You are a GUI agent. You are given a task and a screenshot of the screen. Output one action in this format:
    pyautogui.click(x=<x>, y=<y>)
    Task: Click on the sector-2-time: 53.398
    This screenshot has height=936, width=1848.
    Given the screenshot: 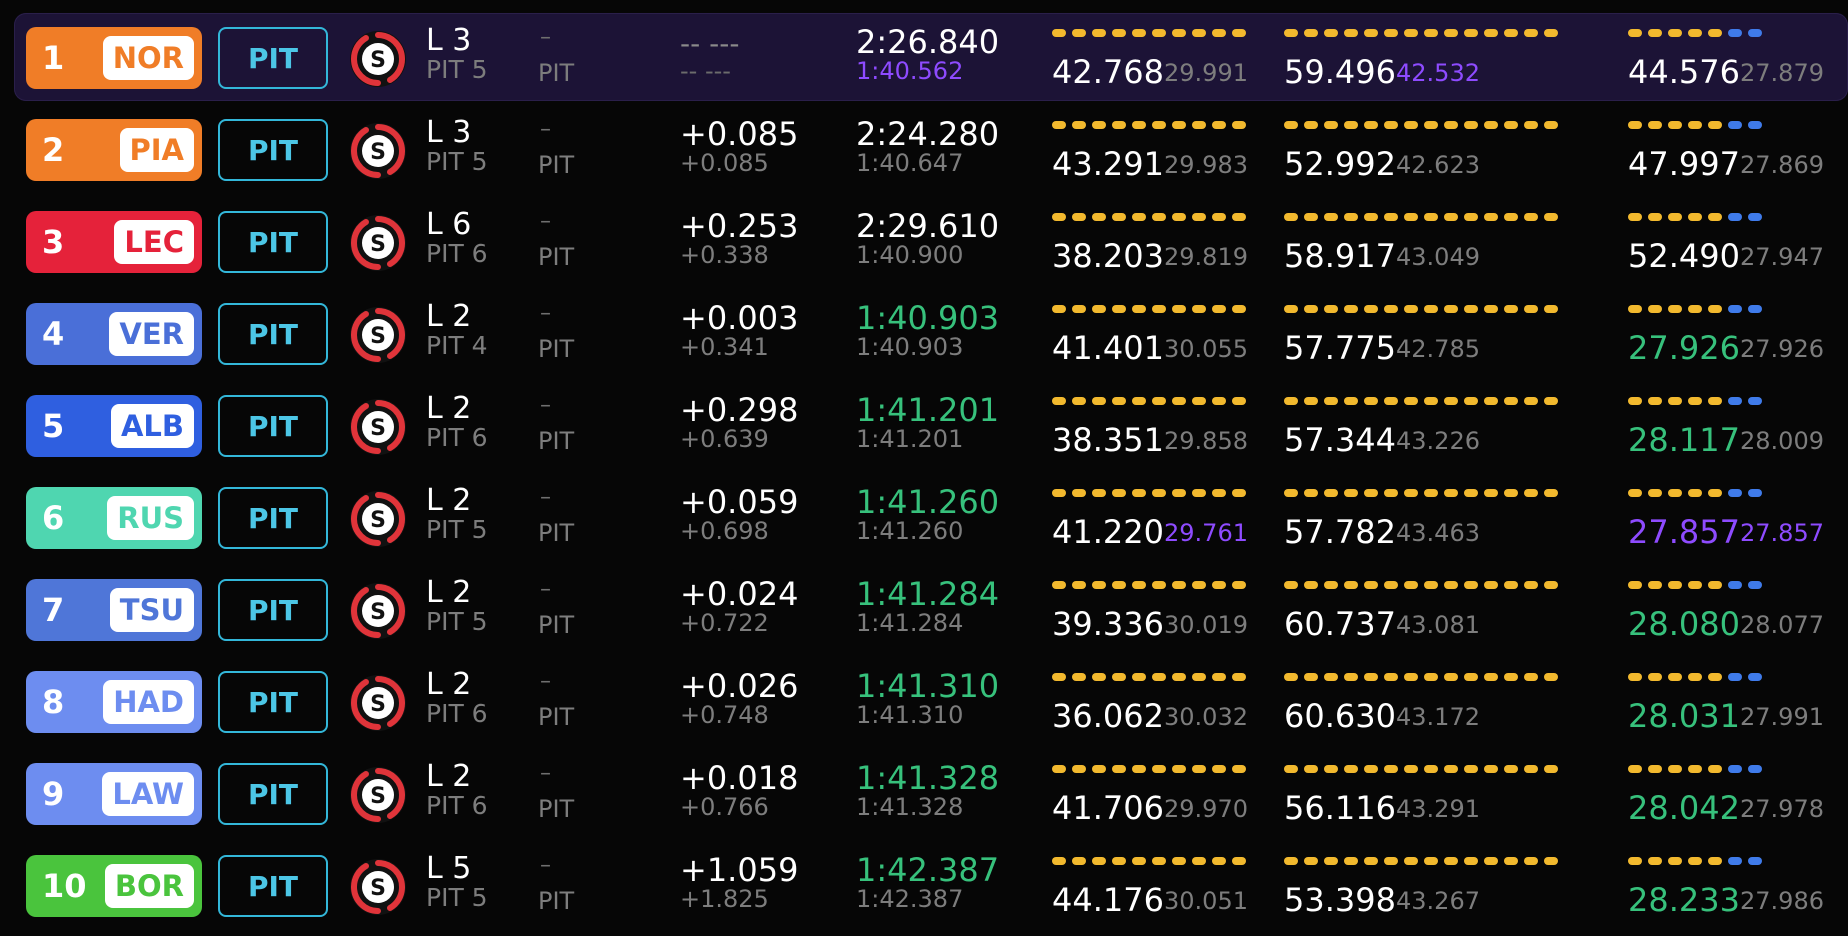 What is the action you would take?
    pyautogui.click(x=1340, y=900)
    